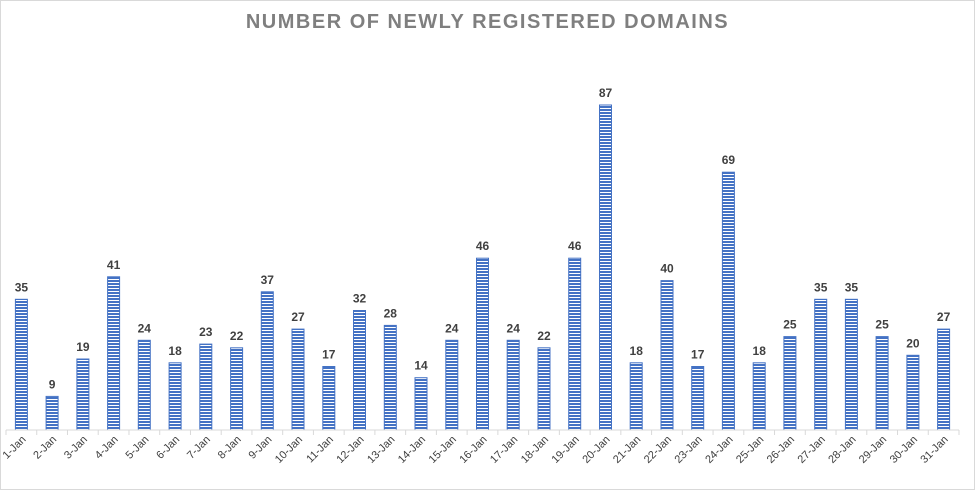 The height and width of the screenshot is (490, 975). What do you see at coordinates (114, 353) in the screenshot?
I see `bar-4-Jan` at bounding box center [114, 353].